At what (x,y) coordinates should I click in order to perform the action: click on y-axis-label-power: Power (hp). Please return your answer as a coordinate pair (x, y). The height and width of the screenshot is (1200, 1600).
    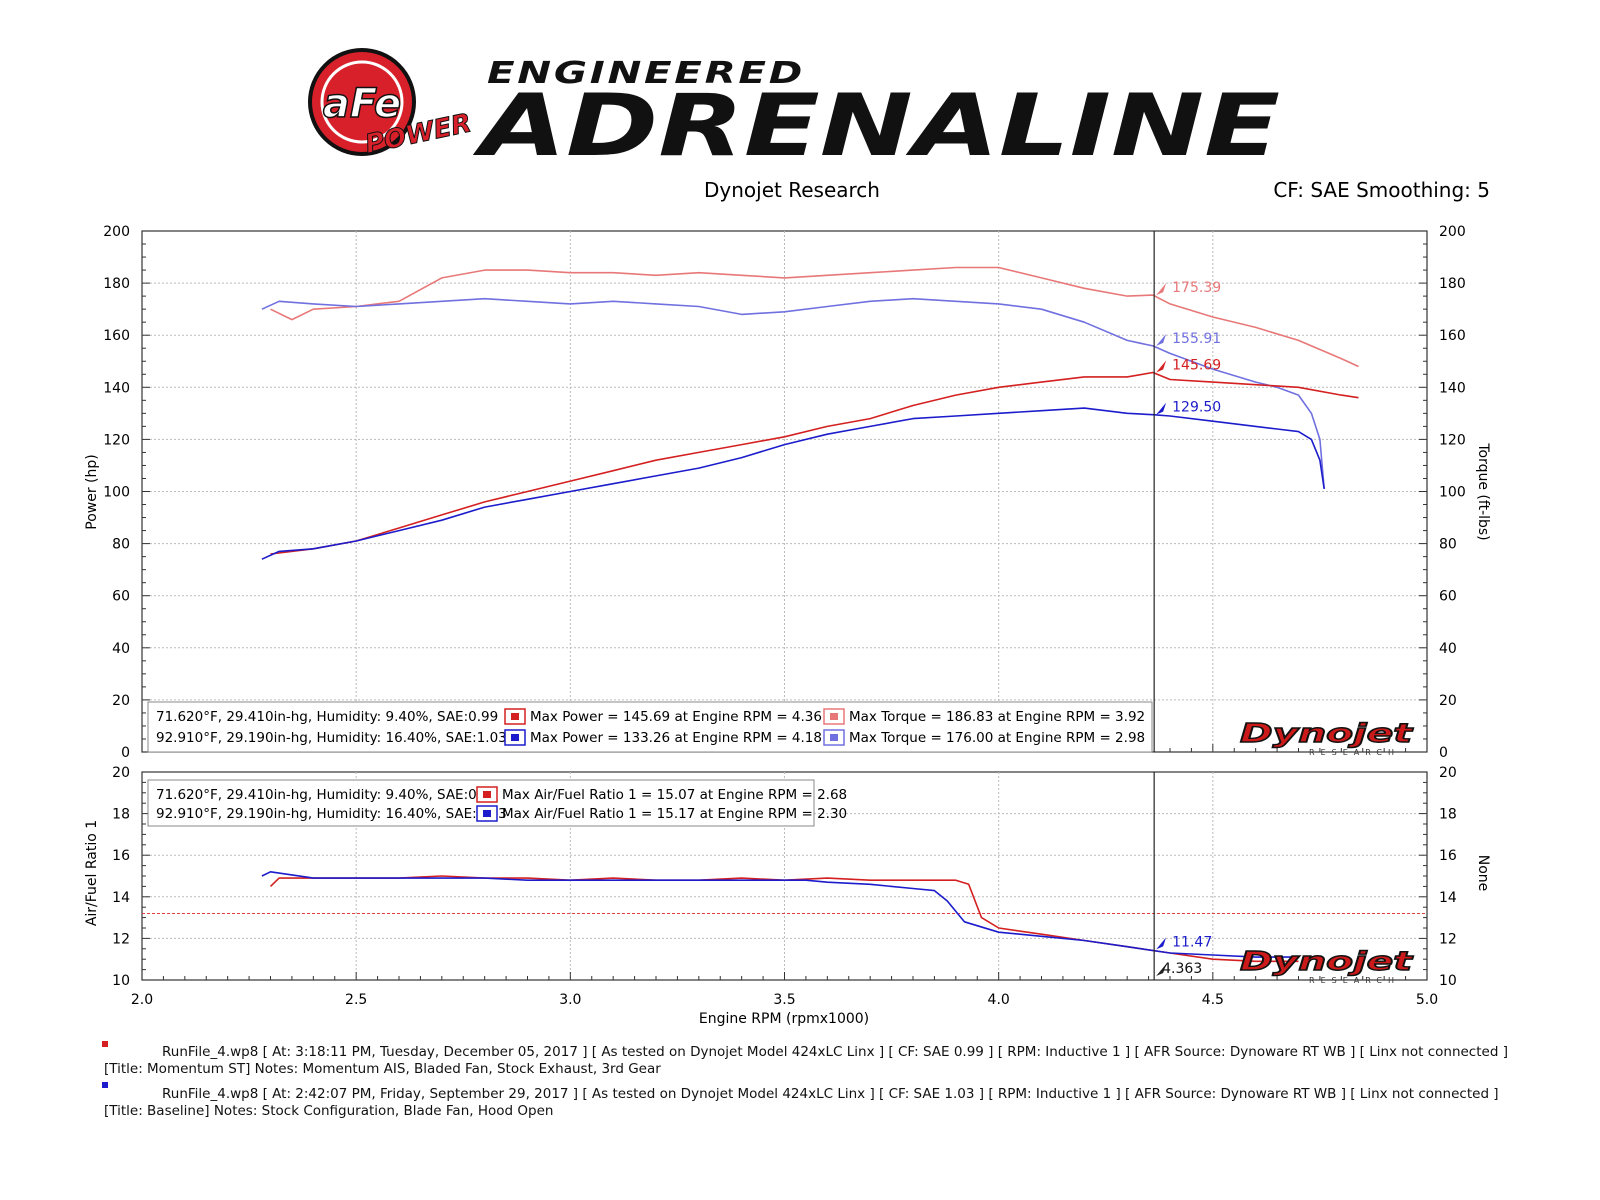
    Looking at the image, I should click on (92, 491).